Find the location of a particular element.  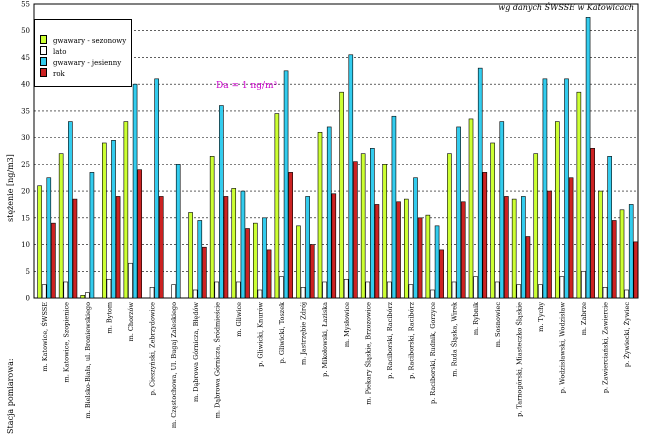

y-tick-label: 10 is located at coordinates (25, 245).